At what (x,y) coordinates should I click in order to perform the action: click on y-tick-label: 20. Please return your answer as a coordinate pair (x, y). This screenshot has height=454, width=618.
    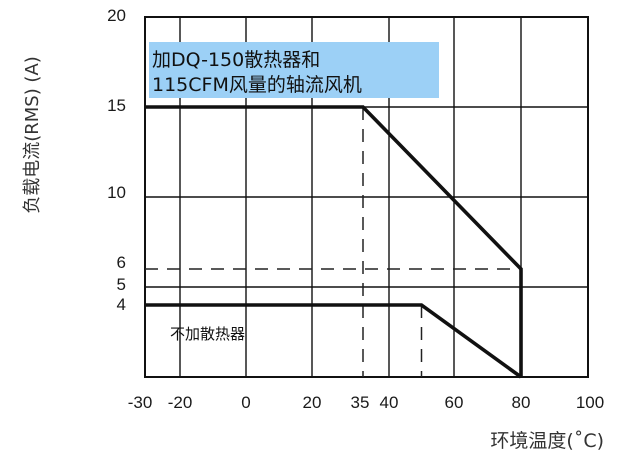
    Looking at the image, I should click on (116, 15).